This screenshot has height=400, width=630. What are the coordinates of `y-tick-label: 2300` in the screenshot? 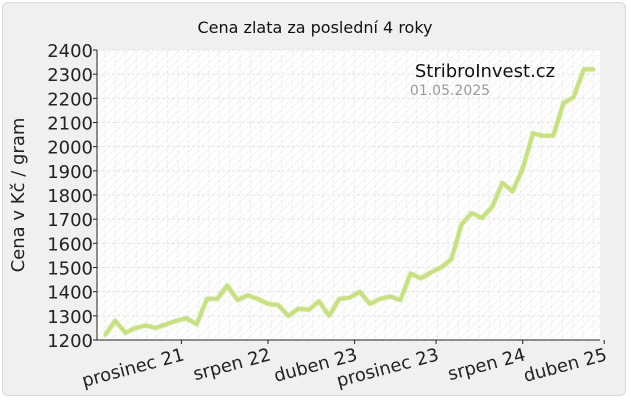 It's located at (70, 75).